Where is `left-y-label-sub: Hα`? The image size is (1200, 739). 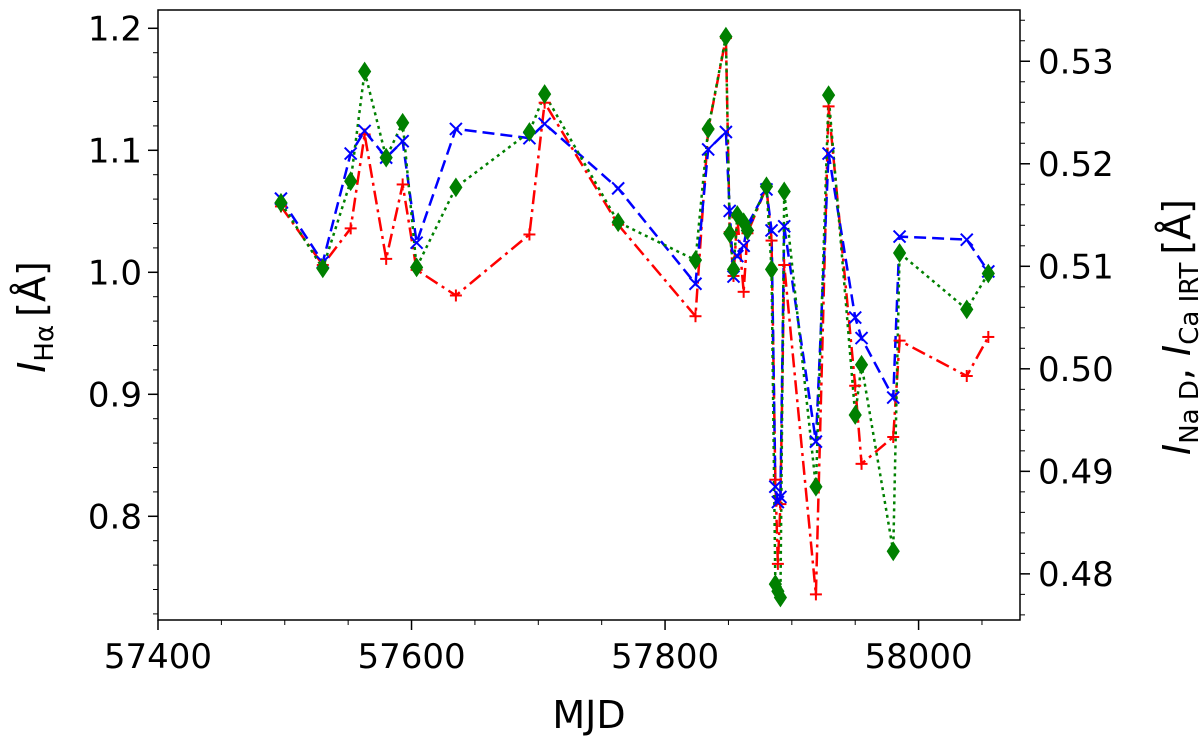
left-y-label-sub: Hα is located at coordinates (45, 343).